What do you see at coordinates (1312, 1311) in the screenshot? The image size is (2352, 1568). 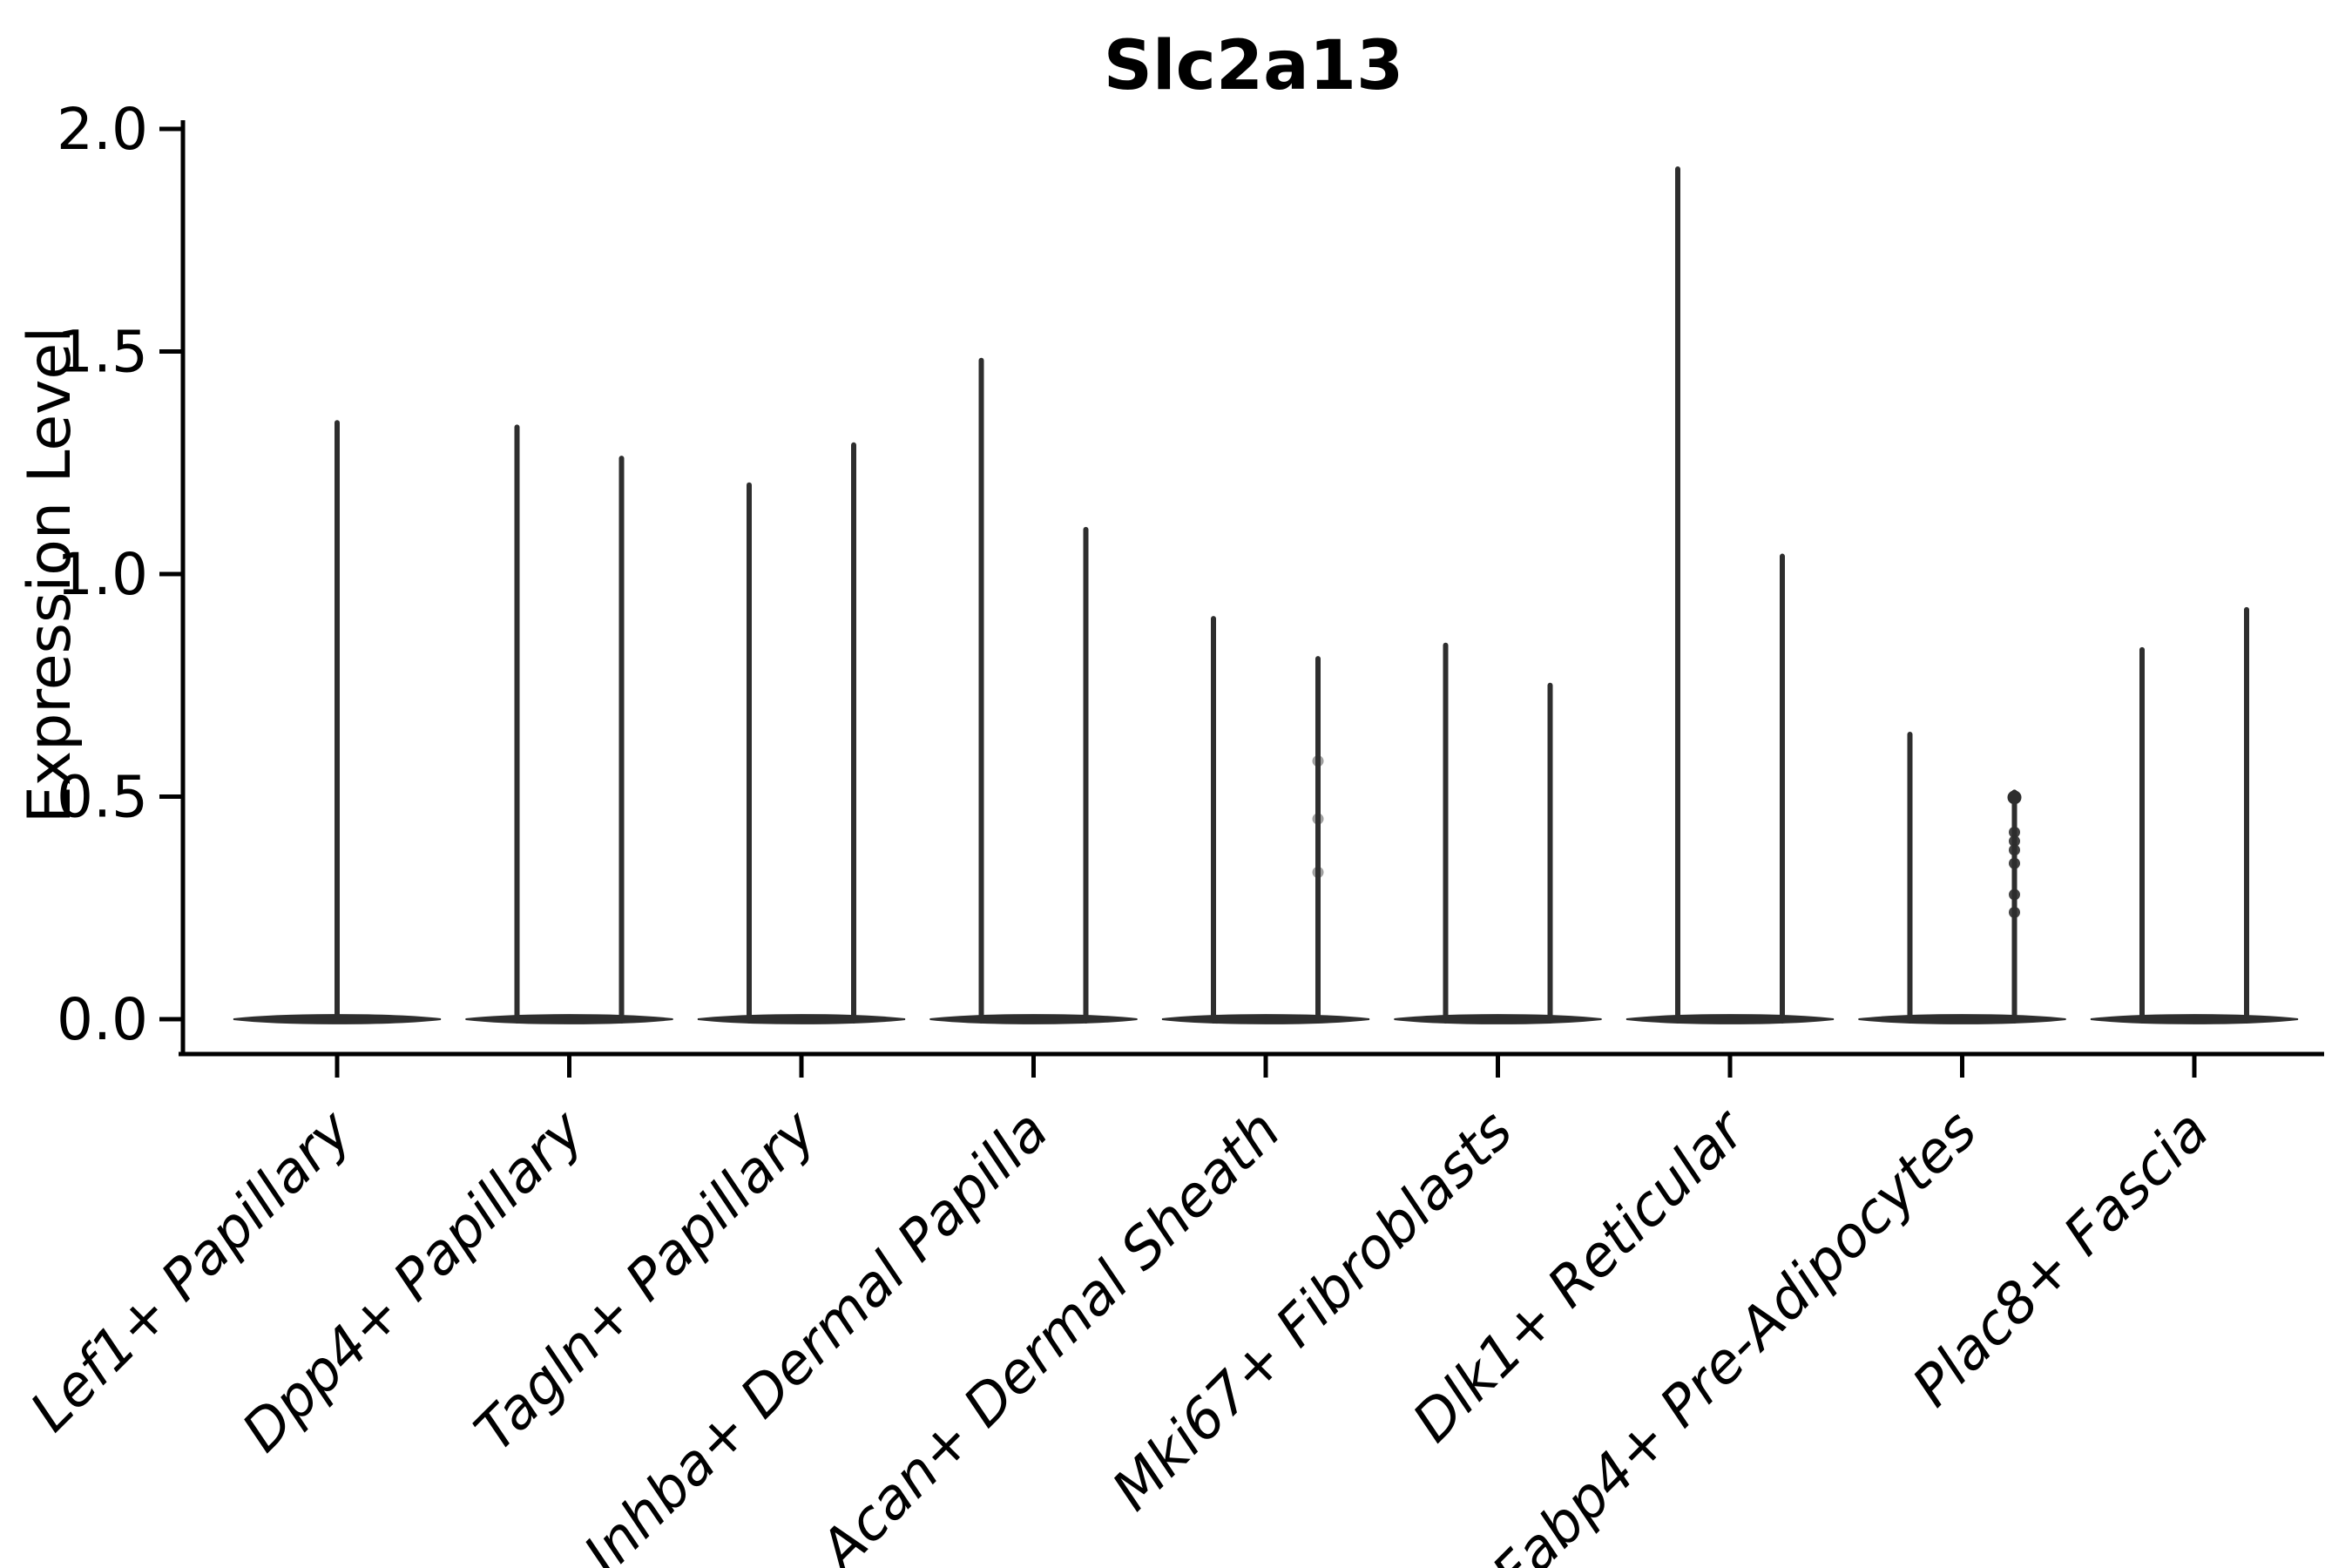 I see `x-tick-label: Mki67+ Fibroblasts` at bounding box center [1312, 1311].